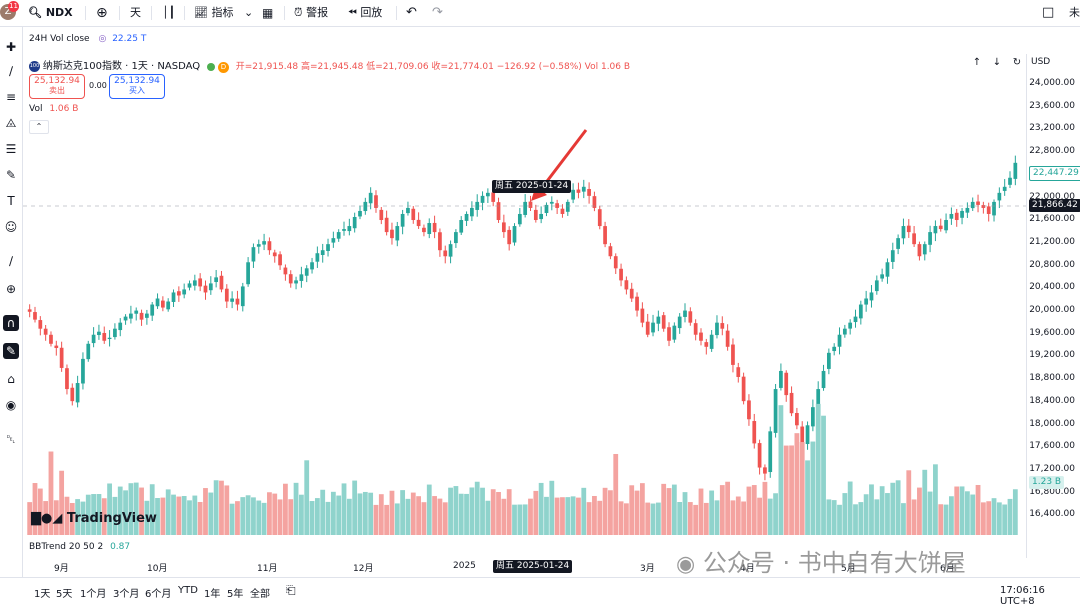 The width and height of the screenshot is (1080, 607). What do you see at coordinates (11, 175) in the screenshot?
I see `brush-icon: ✎` at bounding box center [11, 175].